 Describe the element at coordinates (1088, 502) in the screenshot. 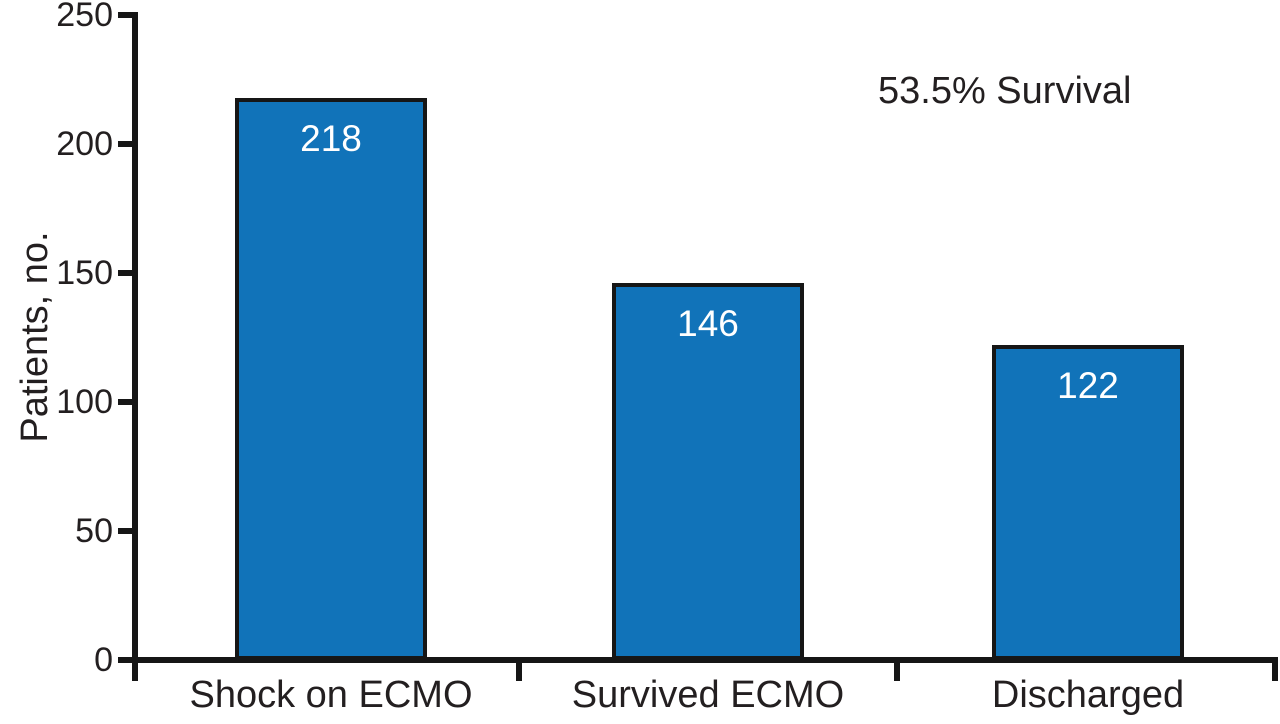

I see `bar-discharged` at that location.